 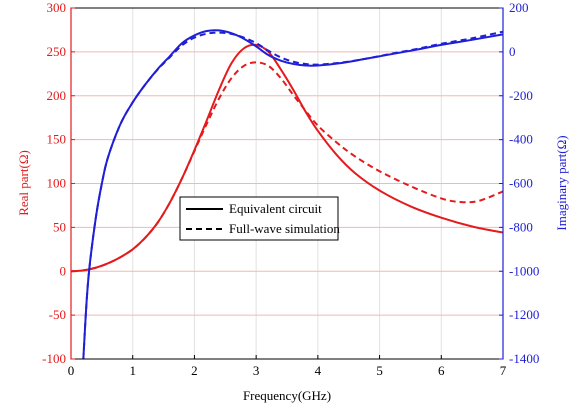 I want to click on right-tick-label: -1200, so click(x=524, y=314).